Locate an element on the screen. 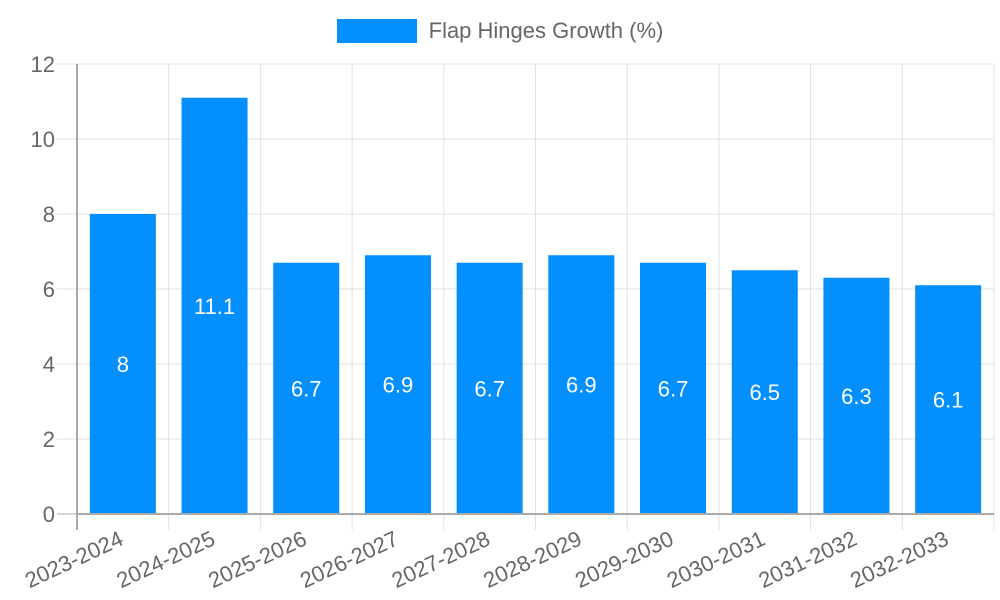 The width and height of the screenshot is (1000, 600). x-tick-label: 2026-2027 is located at coordinates (349, 559).